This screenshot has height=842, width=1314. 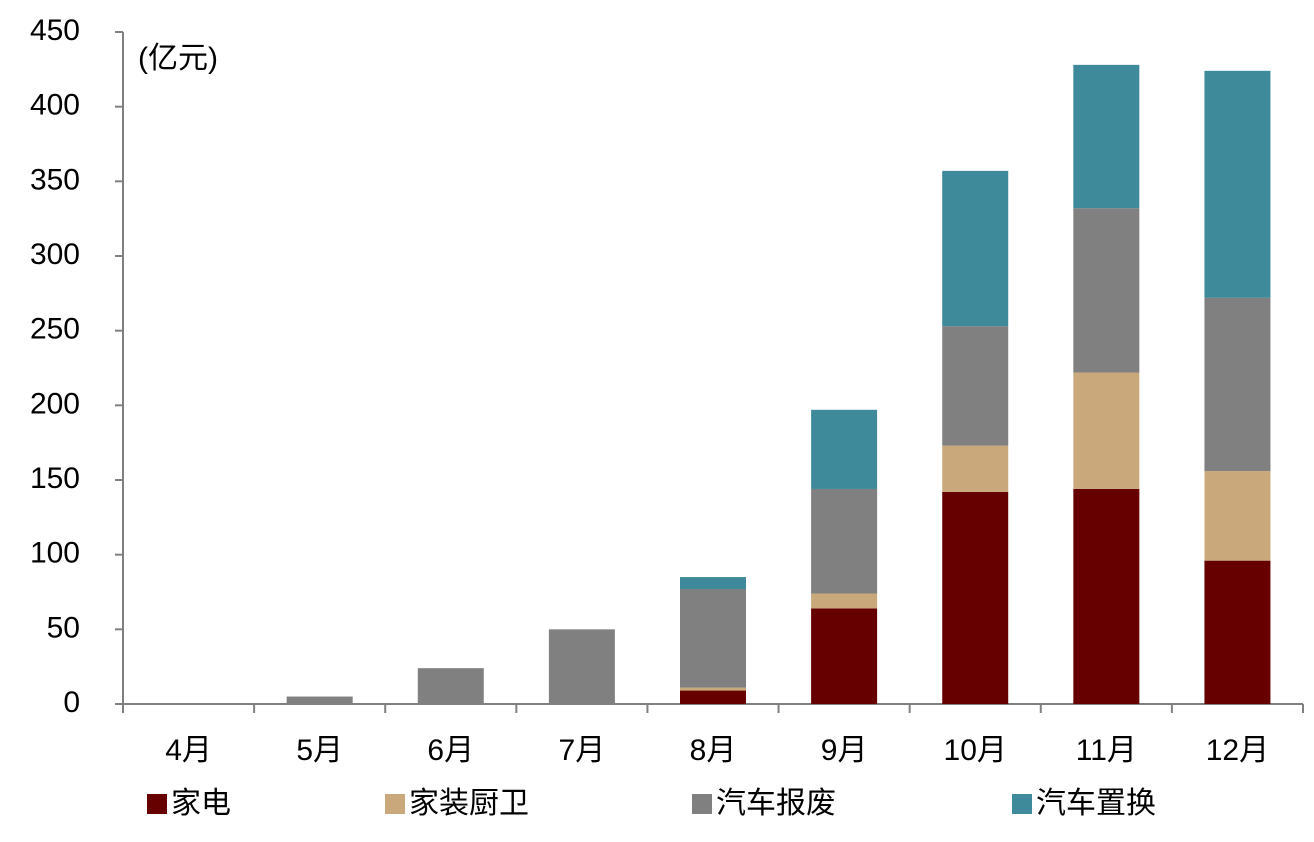 I want to click on x-tick-label: 12月, so click(x=1237, y=750).